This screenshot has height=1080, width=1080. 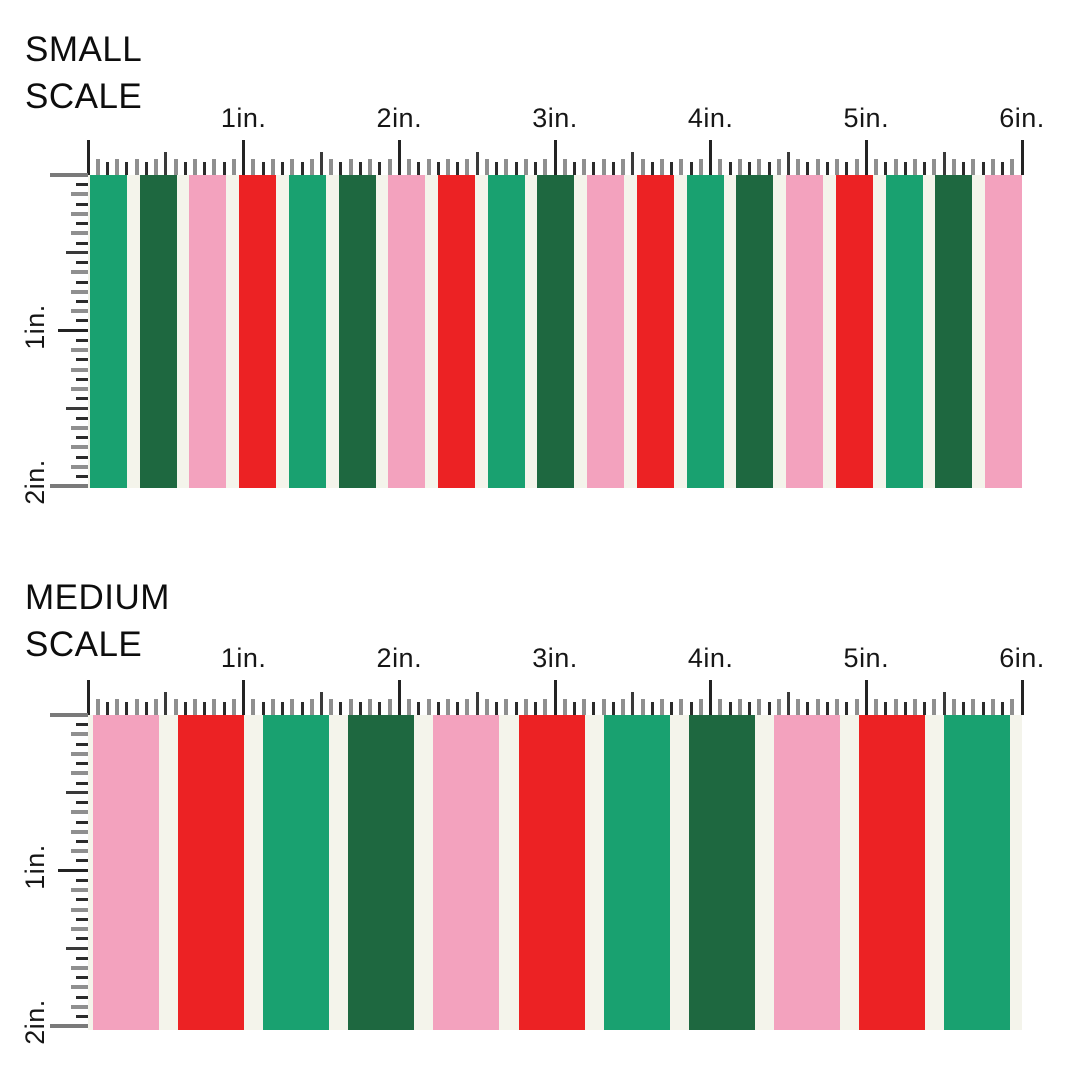 I want to click on section-title-line1: SMALL, so click(x=84, y=49).